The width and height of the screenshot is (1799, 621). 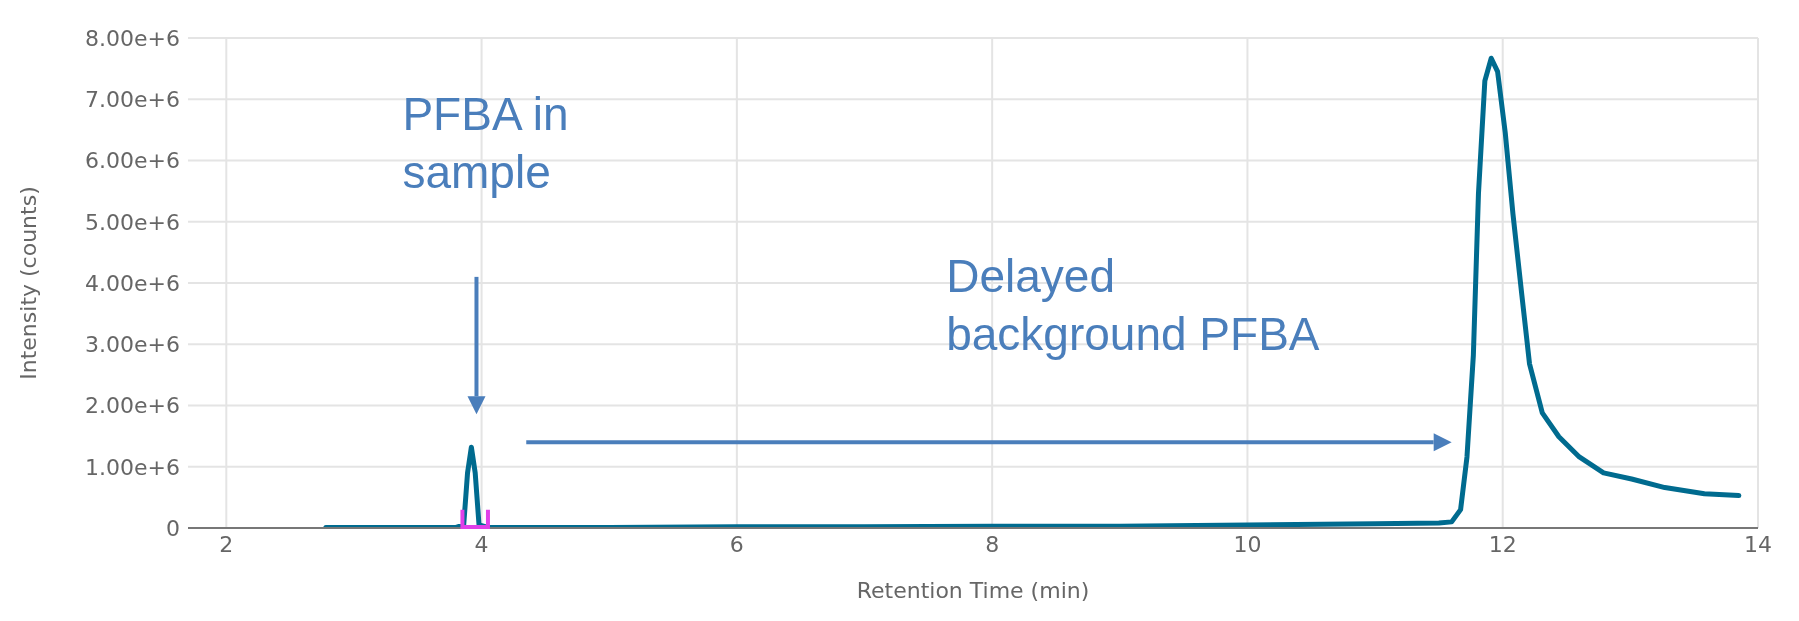 What do you see at coordinates (132, 406) in the screenshot?
I see `y-tick-label: 2.00e+6` at bounding box center [132, 406].